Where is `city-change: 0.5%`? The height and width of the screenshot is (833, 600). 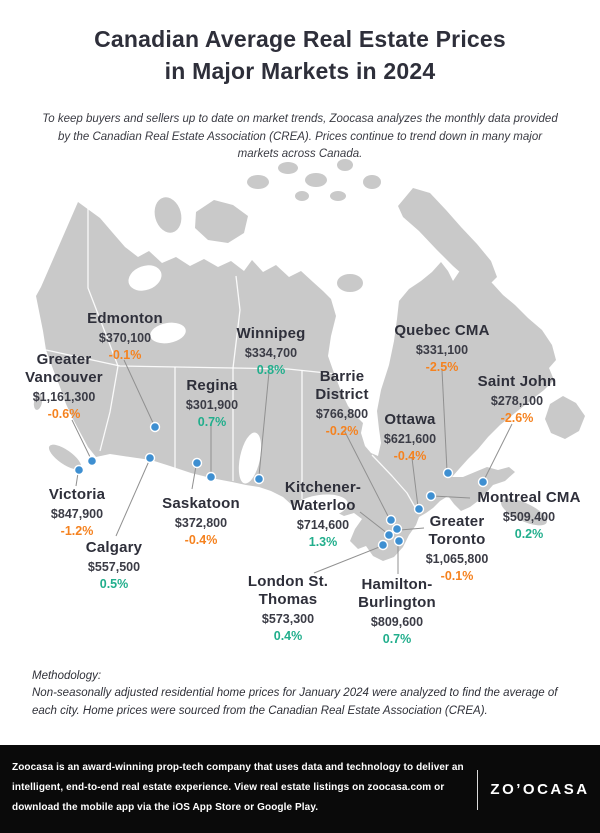
city-change: 0.5% is located at coordinates (114, 583).